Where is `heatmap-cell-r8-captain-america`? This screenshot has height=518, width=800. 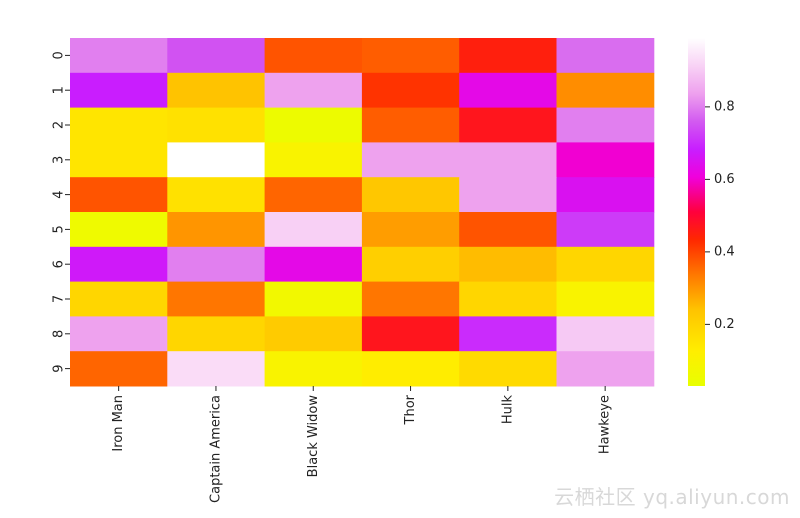
heatmap-cell-r8-captain-america is located at coordinates (216, 334).